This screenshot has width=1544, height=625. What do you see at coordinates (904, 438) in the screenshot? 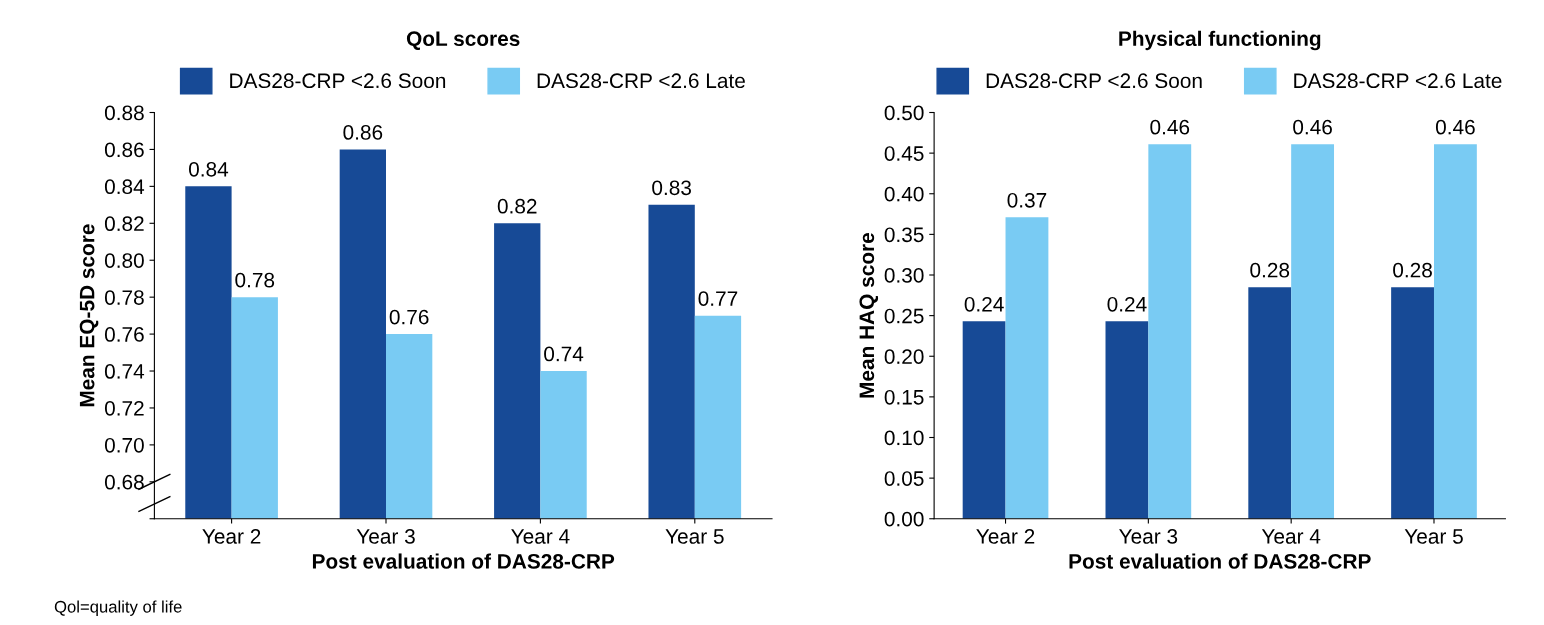
I see `y-tick-label: 0.10` at bounding box center [904, 438].